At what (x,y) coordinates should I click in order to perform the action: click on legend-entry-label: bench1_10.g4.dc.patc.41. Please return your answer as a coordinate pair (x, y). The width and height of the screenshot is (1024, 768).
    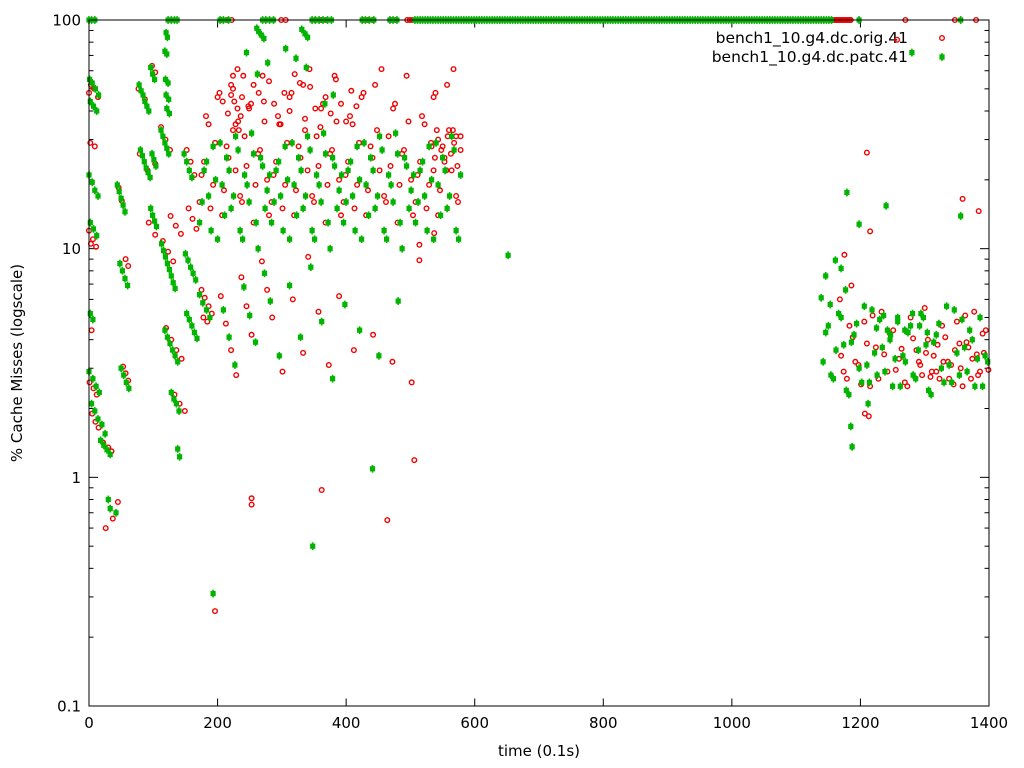
    Looking at the image, I should click on (810, 57).